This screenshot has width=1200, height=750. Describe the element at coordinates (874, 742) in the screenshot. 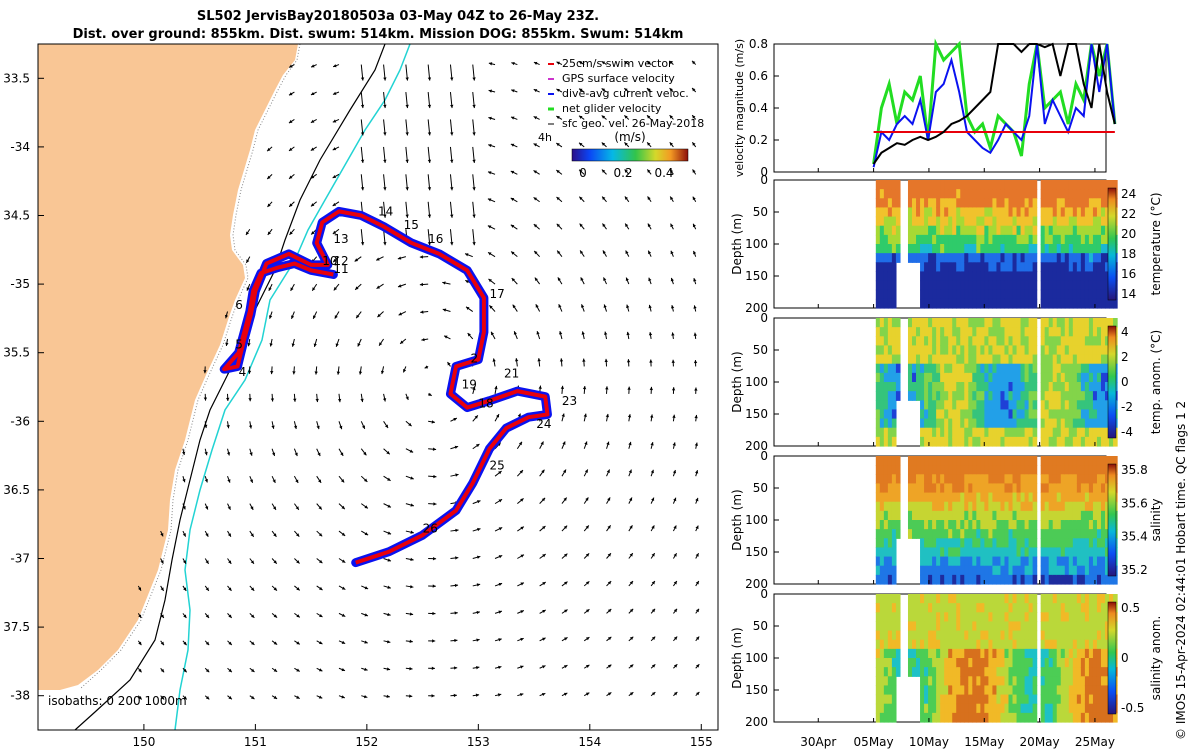

I see `time-tick: 05May` at that location.